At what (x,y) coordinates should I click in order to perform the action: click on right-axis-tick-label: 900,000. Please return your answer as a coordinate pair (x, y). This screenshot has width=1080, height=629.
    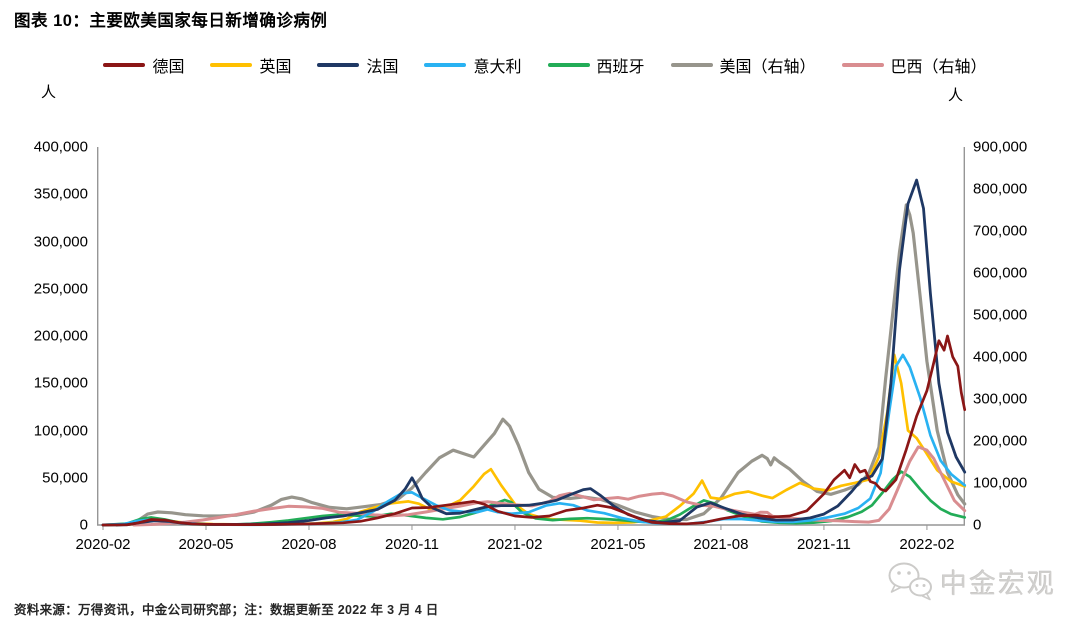
    Looking at the image, I should click on (1000, 147).